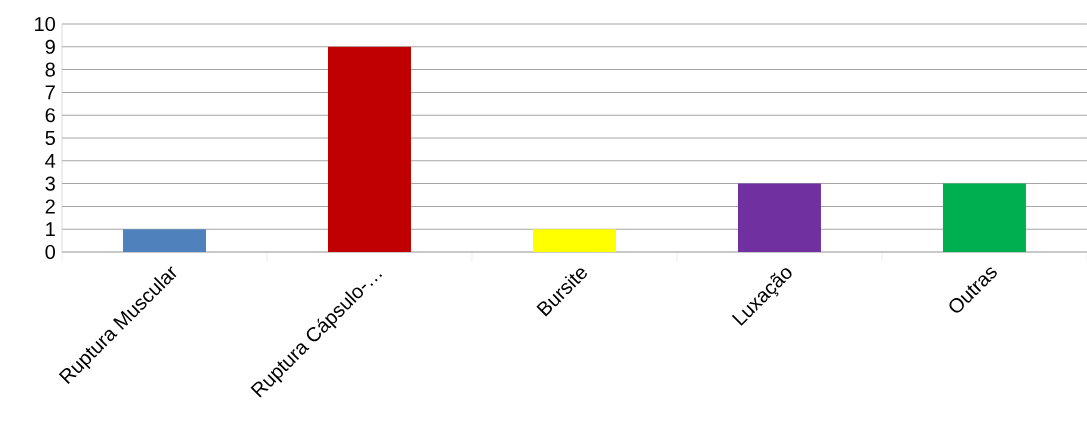 Image resolution: width=1087 pixels, height=421 pixels. I want to click on y-tick-label: 7, so click(50, 92).